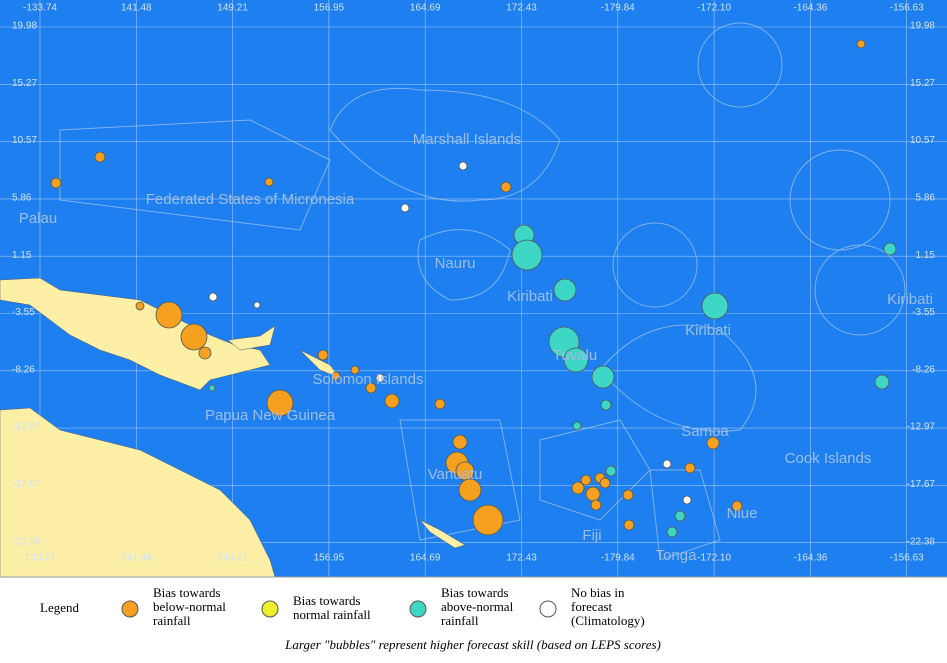 The width and height of the screenshot is (947, 663). I want to click on legend-label: normal rainfall, so click(332, 614).